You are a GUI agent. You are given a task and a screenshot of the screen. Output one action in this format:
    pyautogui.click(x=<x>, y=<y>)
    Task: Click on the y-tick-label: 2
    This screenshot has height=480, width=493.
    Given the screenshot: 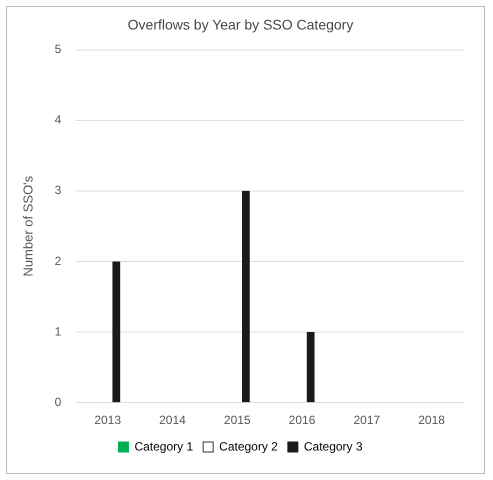 What is the action you would take?
    pyautogui.click(x=58, y=261)
    